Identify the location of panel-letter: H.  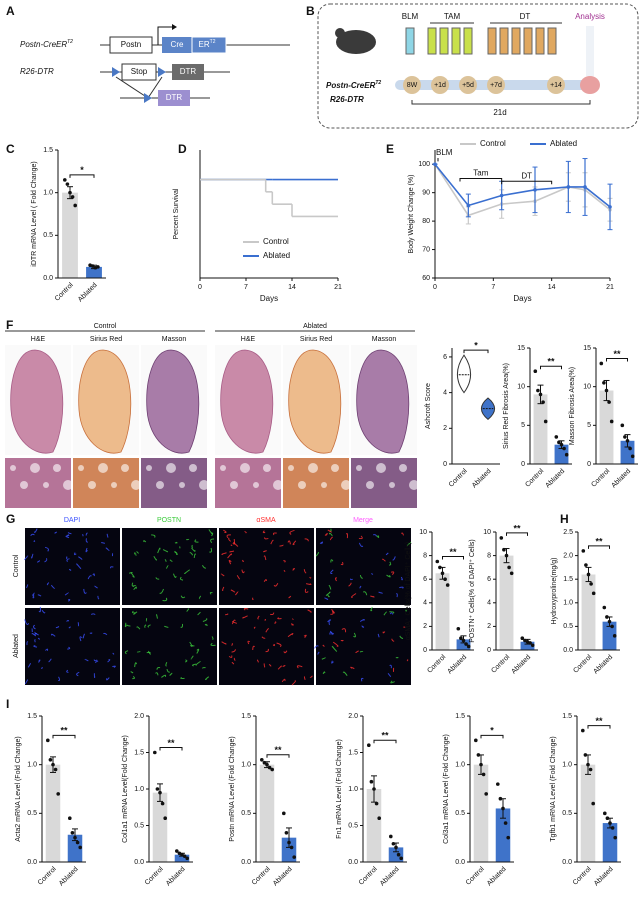
(564, 519).